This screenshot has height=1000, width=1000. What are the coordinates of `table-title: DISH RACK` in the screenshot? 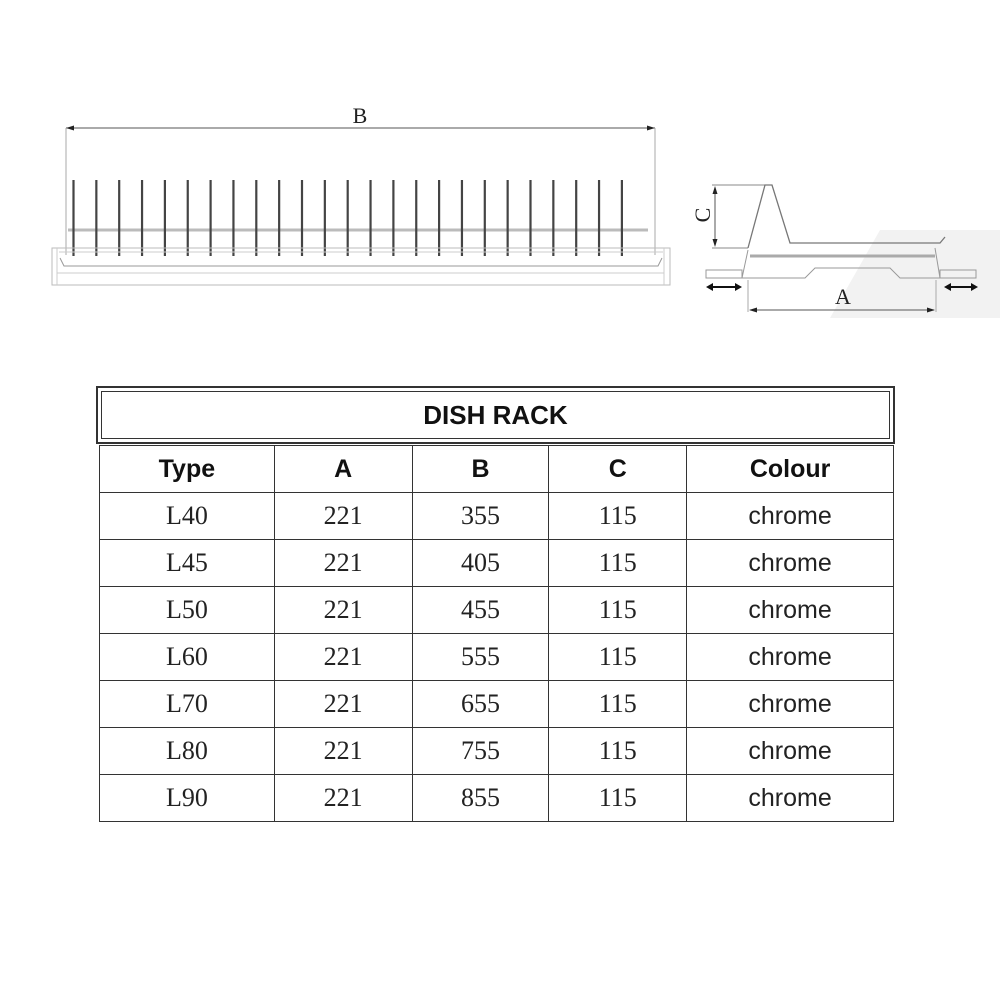 It's located at (495, 415).